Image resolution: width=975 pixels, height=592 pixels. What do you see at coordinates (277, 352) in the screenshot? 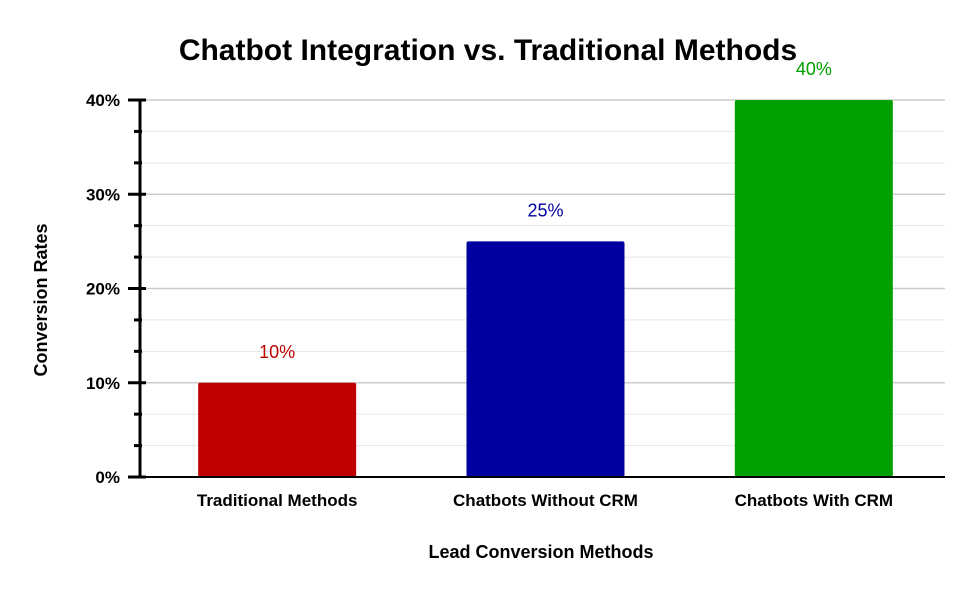
I see `data-label: 10%` at bounding box center [277, 352].